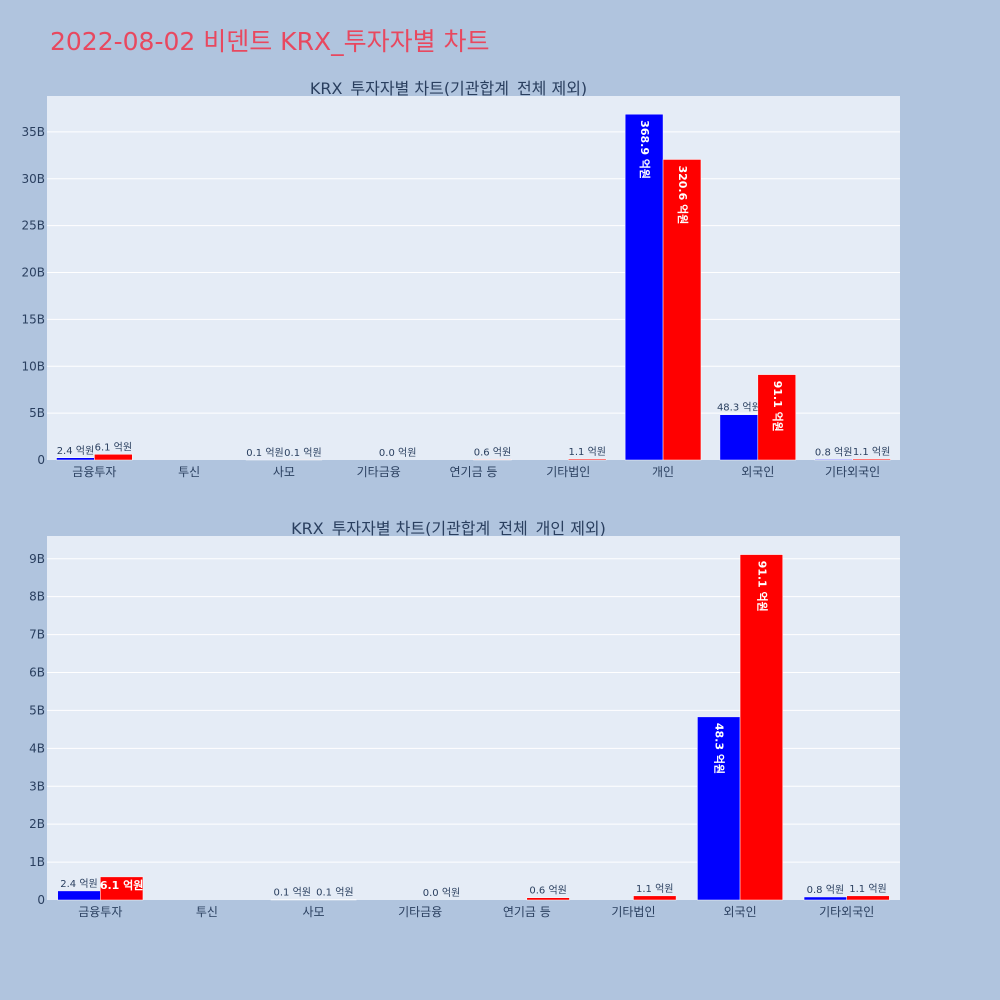 The height and width of the screenshot is (1000, 1000). What do you see at coordinates (33, 226) in the screenshot?
I see `y-tick-label: 25B` at bounding box center [33, 226].